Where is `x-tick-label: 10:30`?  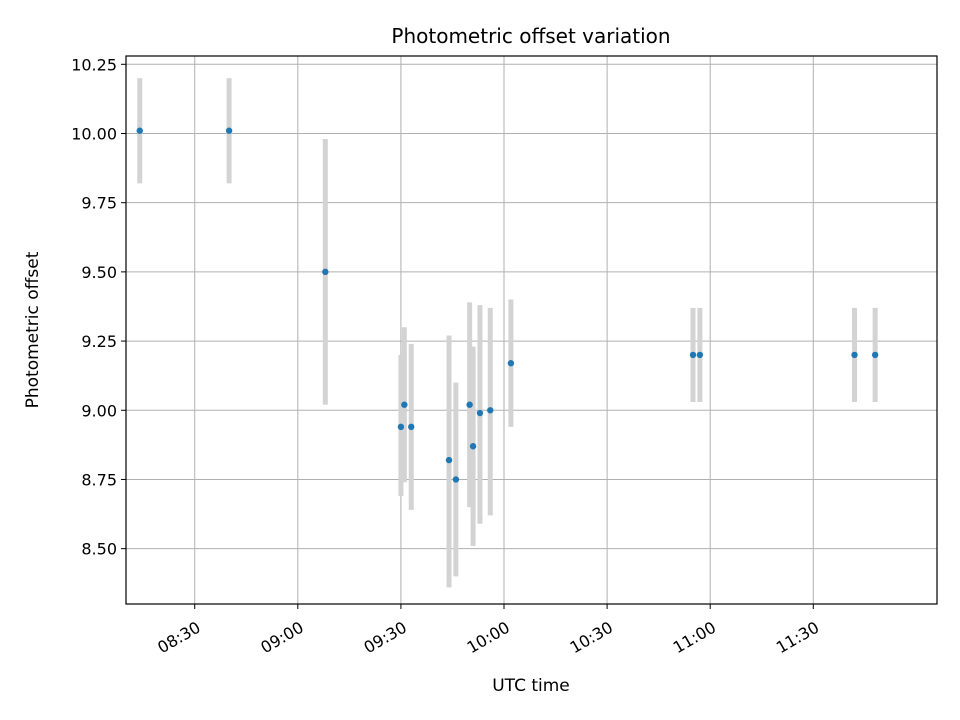 x-tick-label: 10:30 is located at coordinates (591, 638).